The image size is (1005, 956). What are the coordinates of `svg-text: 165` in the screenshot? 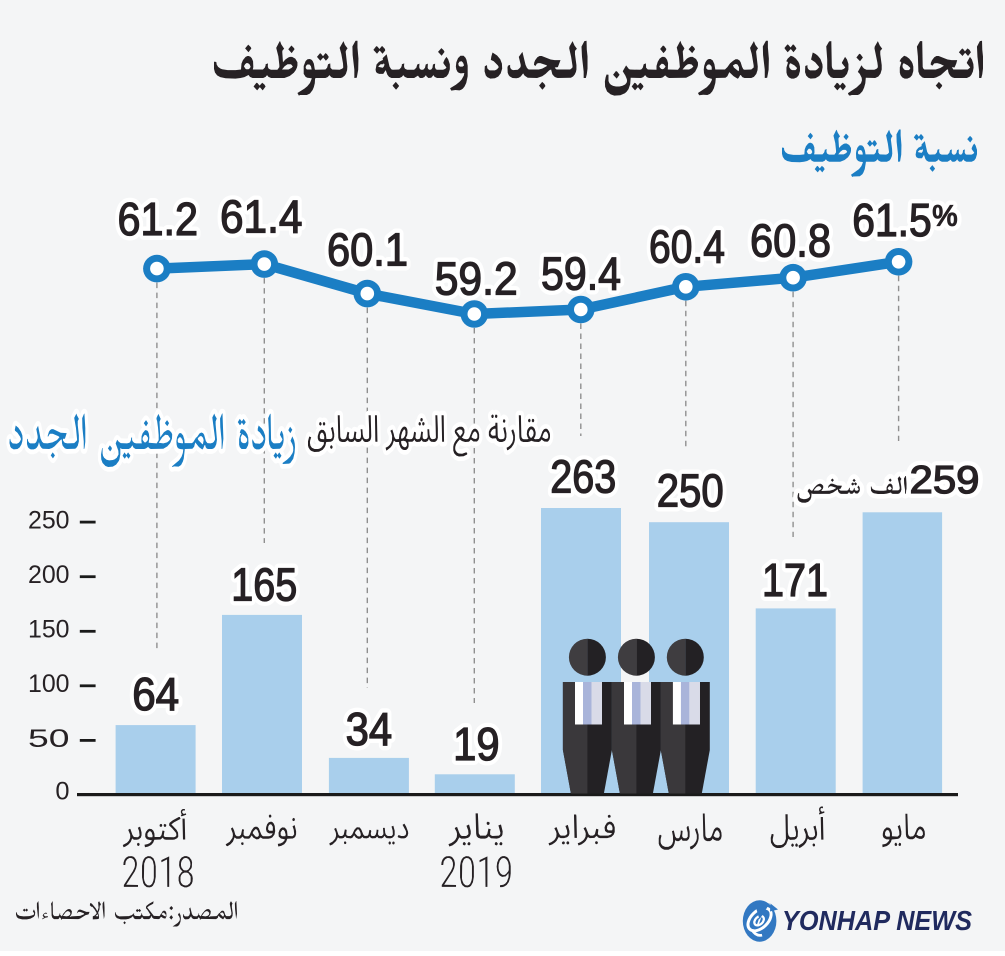 It's located at (264, 584).